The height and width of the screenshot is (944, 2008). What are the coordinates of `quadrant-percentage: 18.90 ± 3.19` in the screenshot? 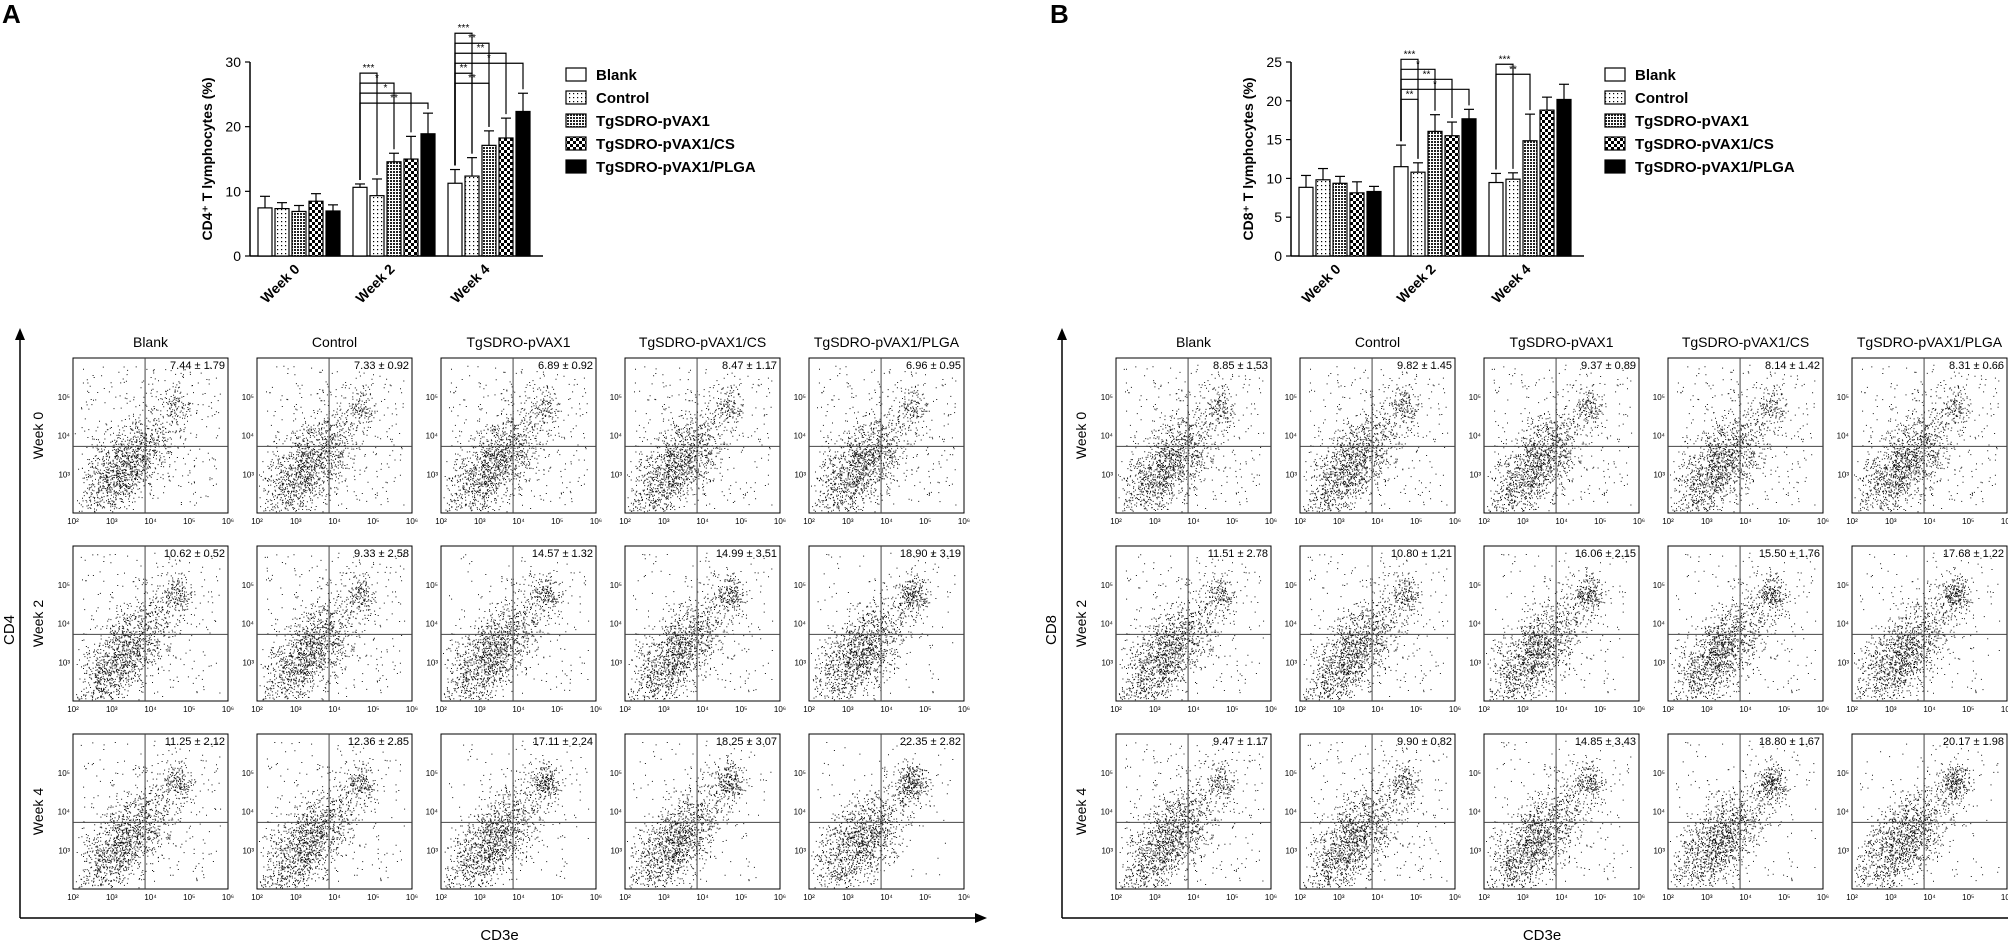 It's located at (930, 554).